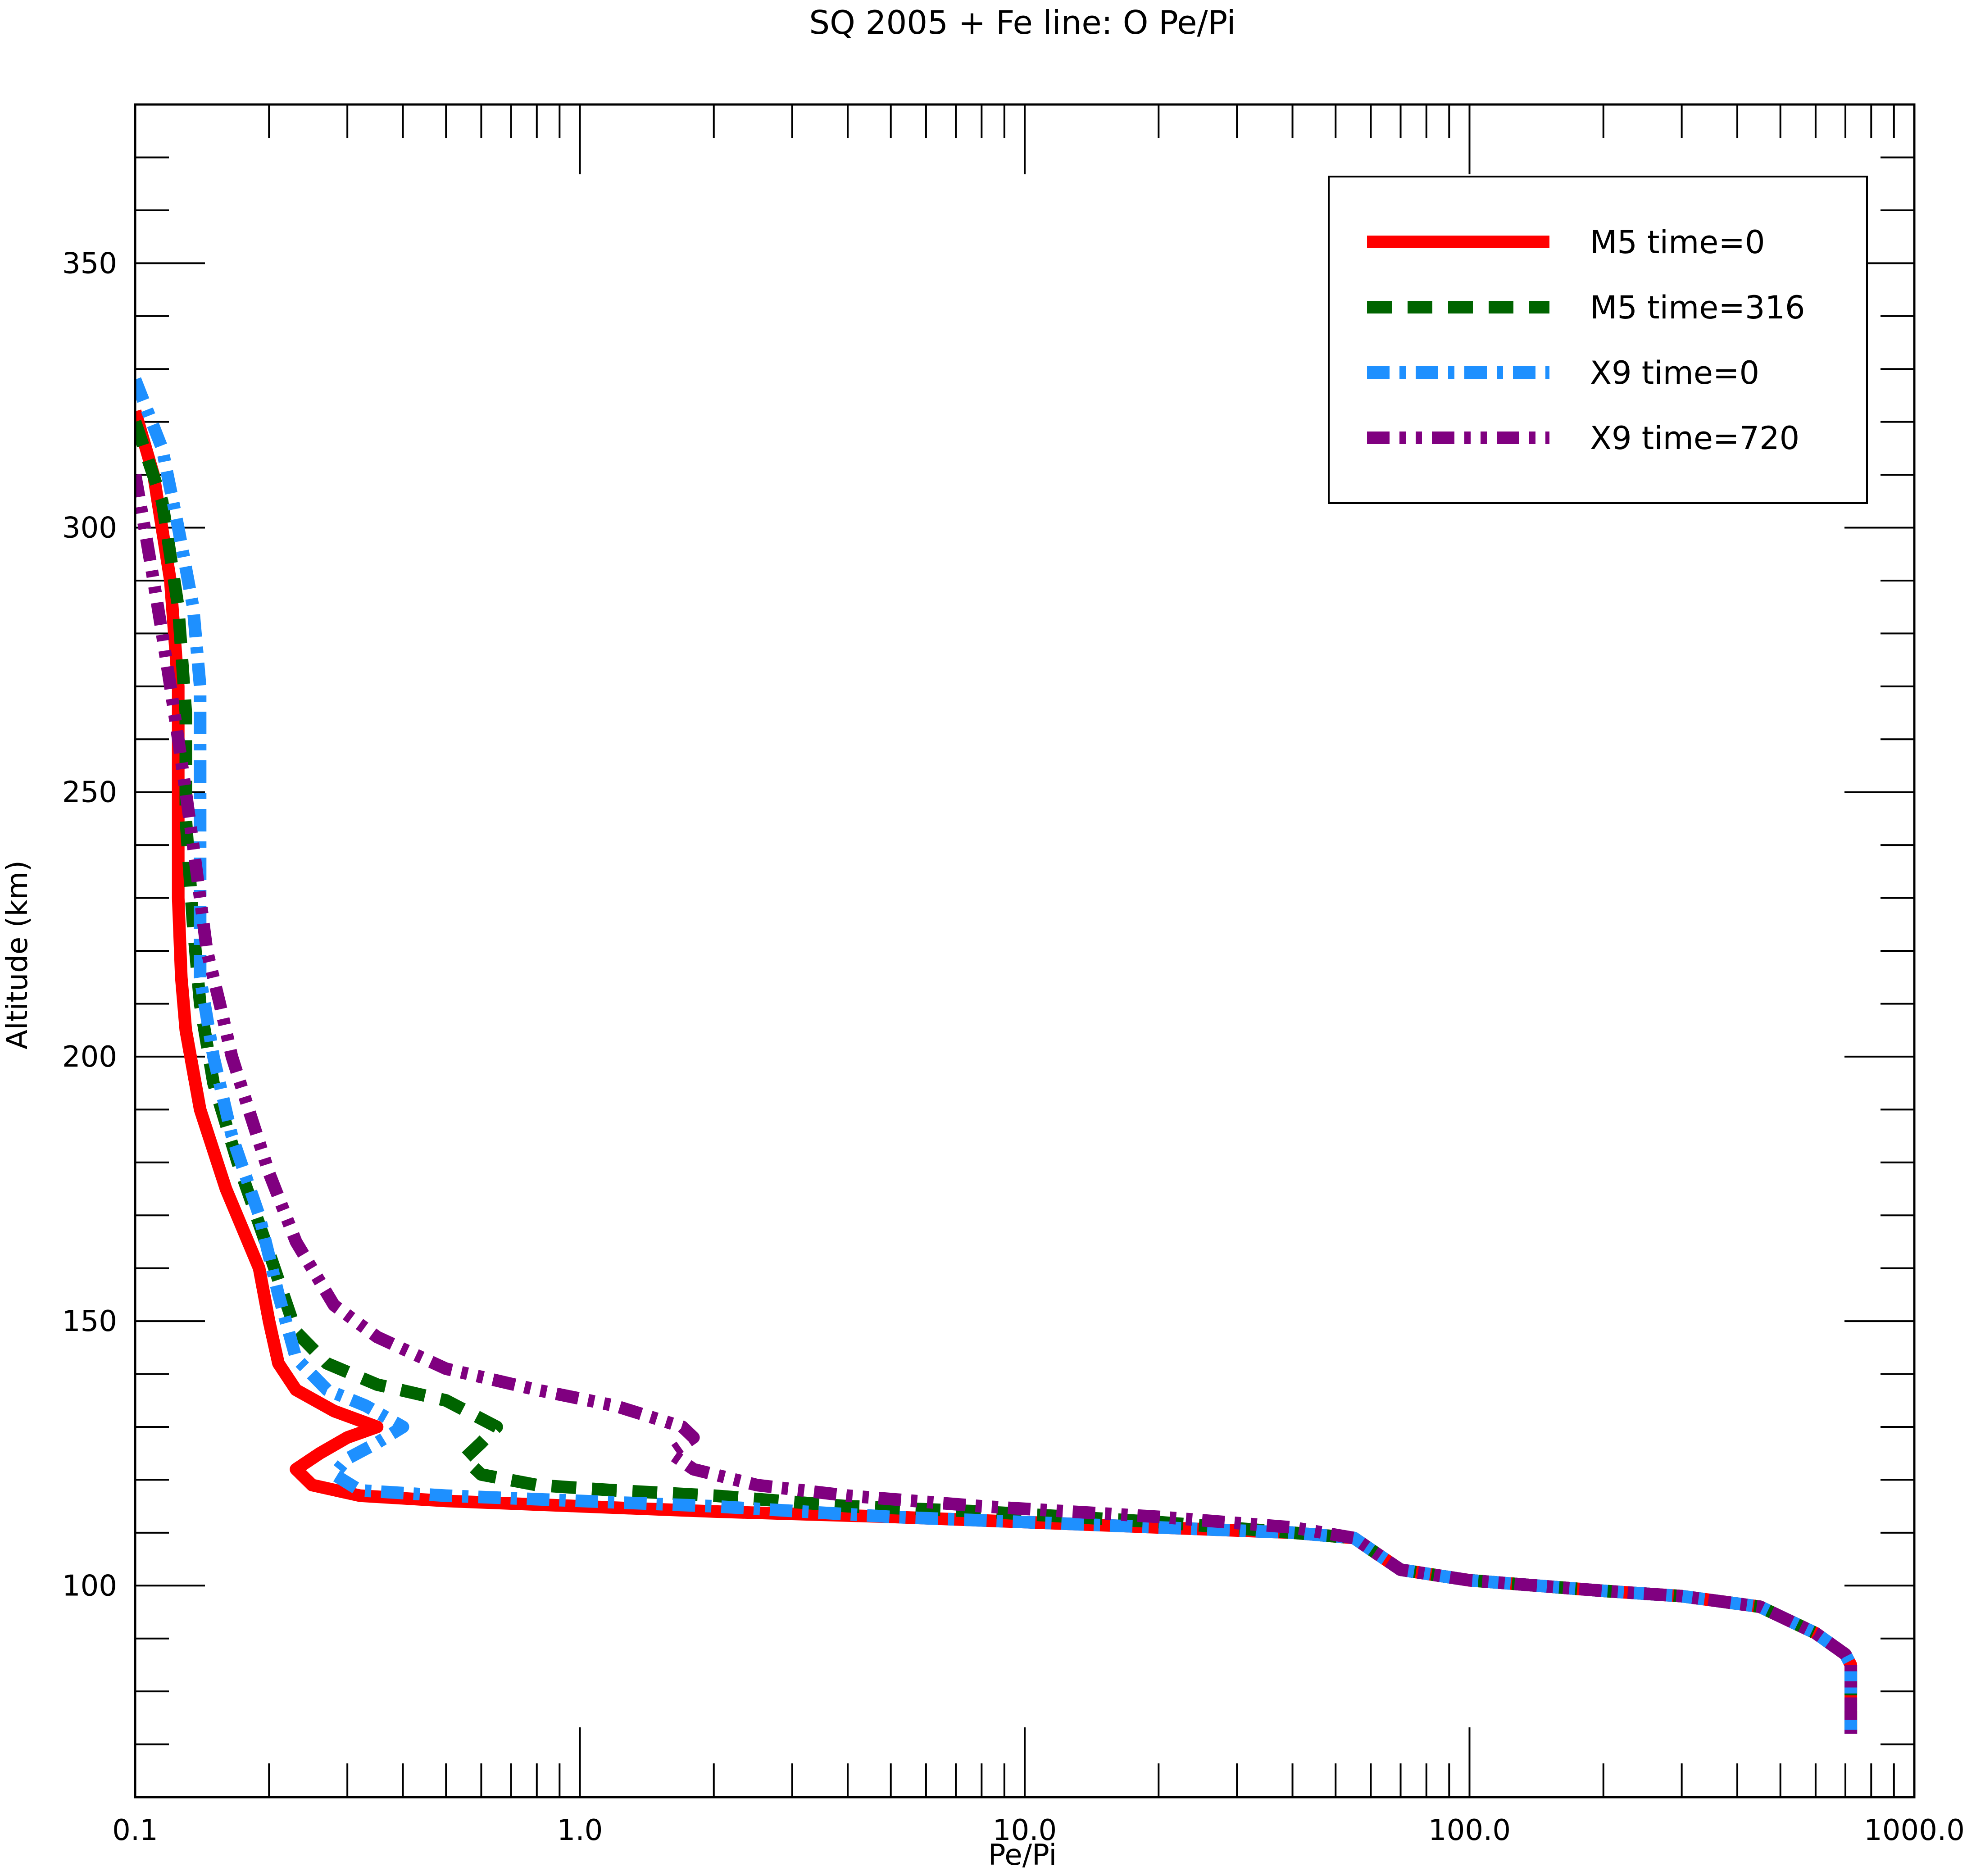 Image resolution: width=1976 pixels, height=1876 pixels. I want to click on legend-box, so click(1598, 340).